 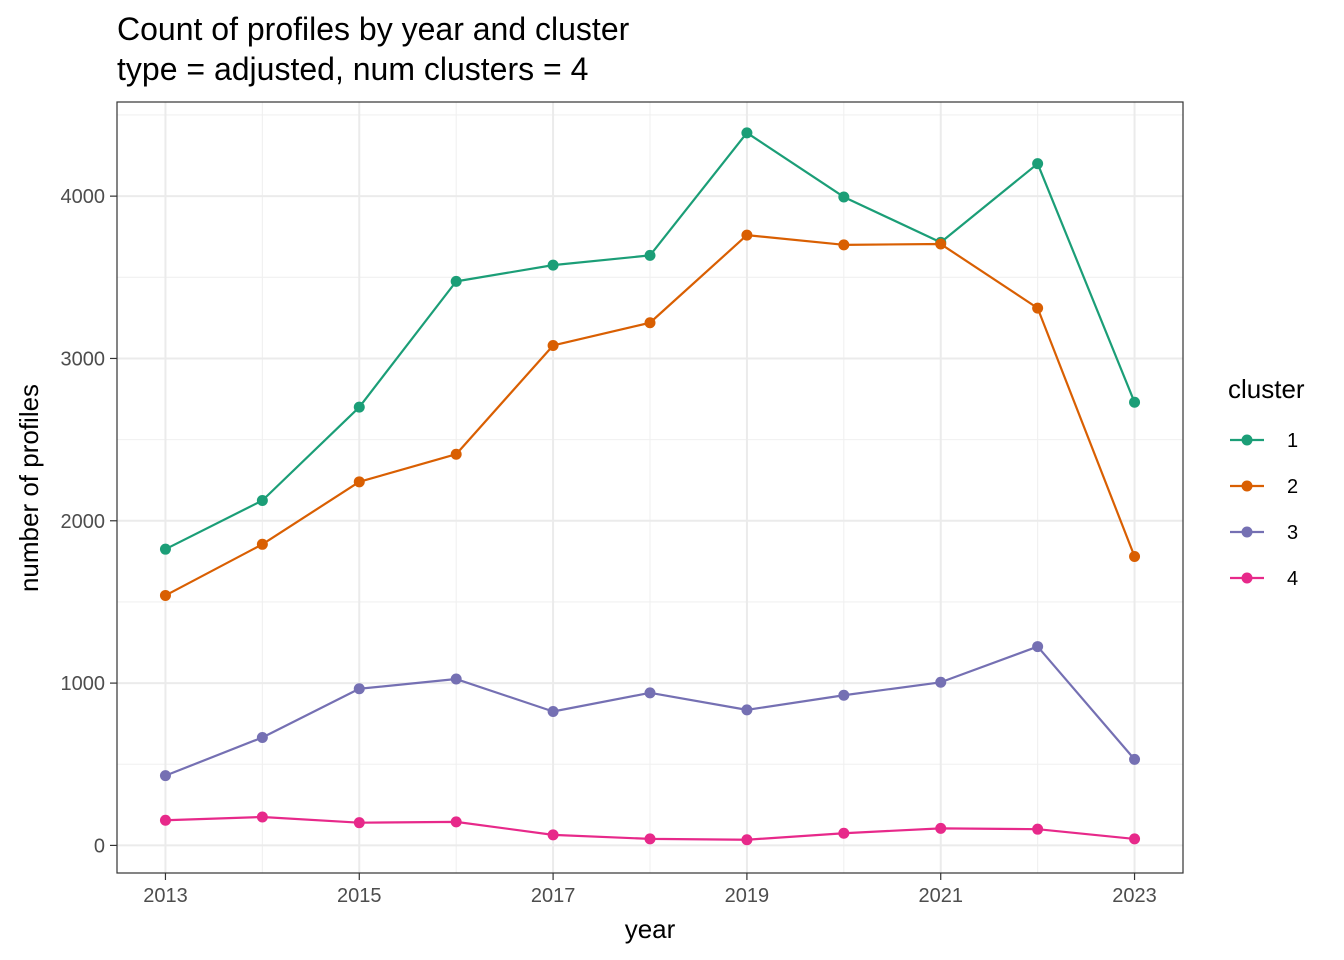 I want to click on y-tick-label: 4000, so click(x=83, y=197).